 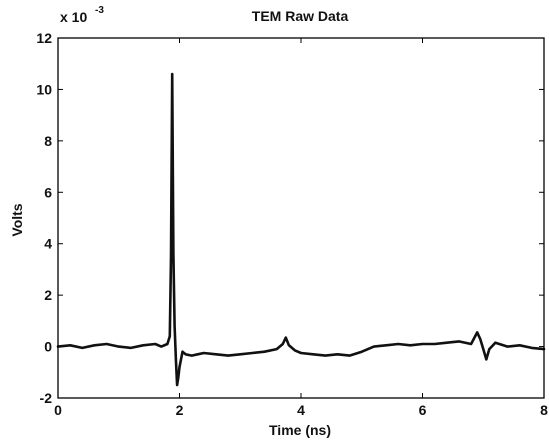 I want to click on y-tick-label-4: 6, so click(x=48, y=192).